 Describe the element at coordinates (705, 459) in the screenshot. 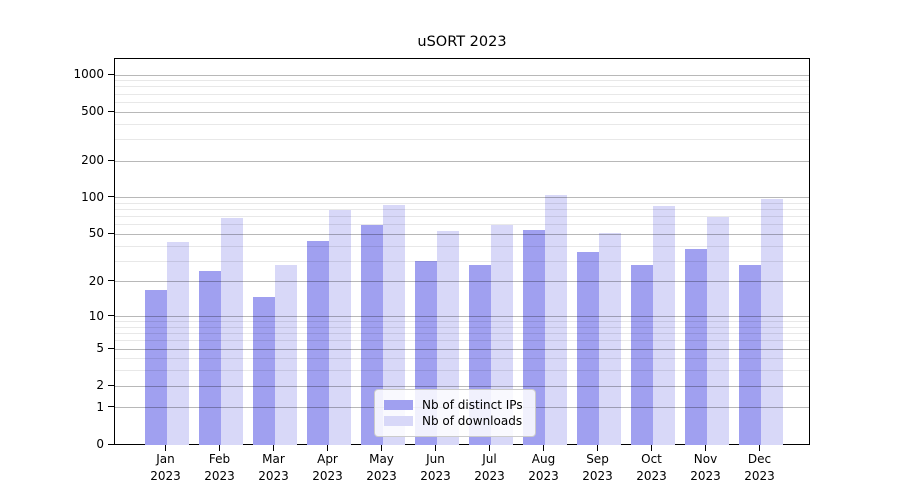

I see `x-tick-label-month: Nov` at that location.